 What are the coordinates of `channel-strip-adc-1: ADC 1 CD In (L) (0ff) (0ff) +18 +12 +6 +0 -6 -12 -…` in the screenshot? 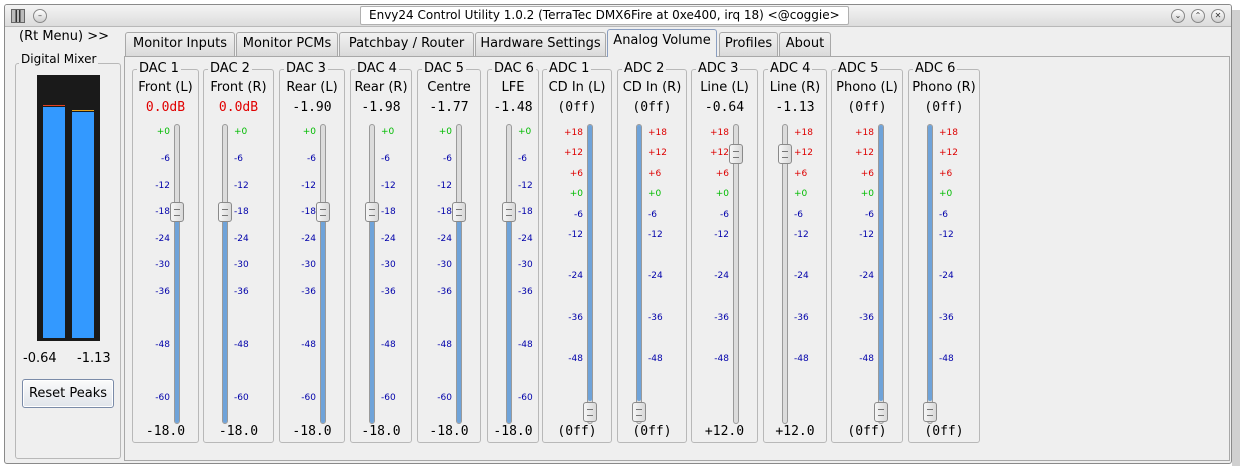 It's located at (577, 252).